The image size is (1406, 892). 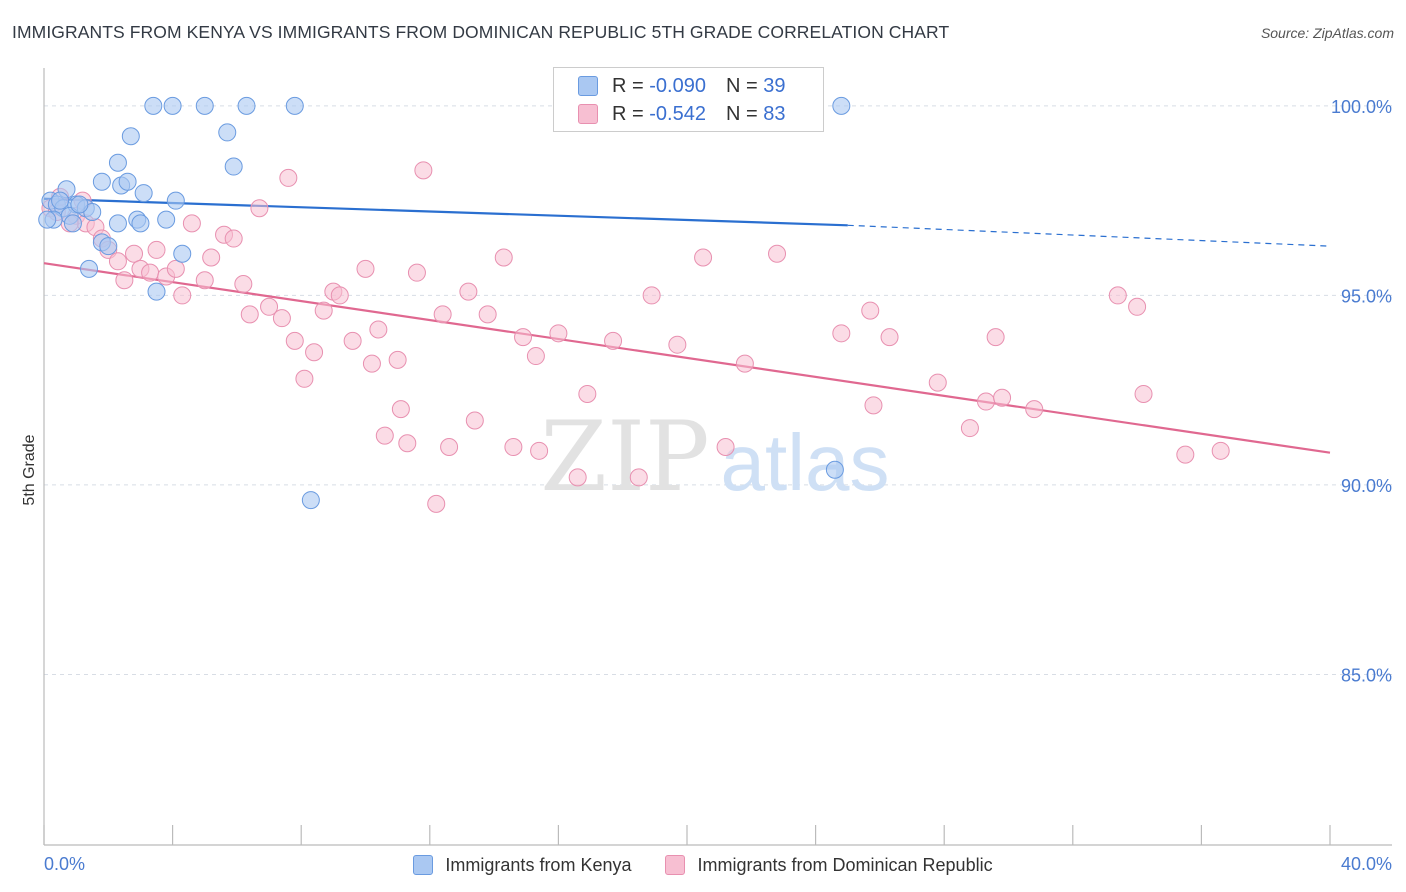 What do you see at coordinates (1361, 107) in the screenshot?
I see `y-tick-label: 100.0%` at bounding box center [1361, 107].